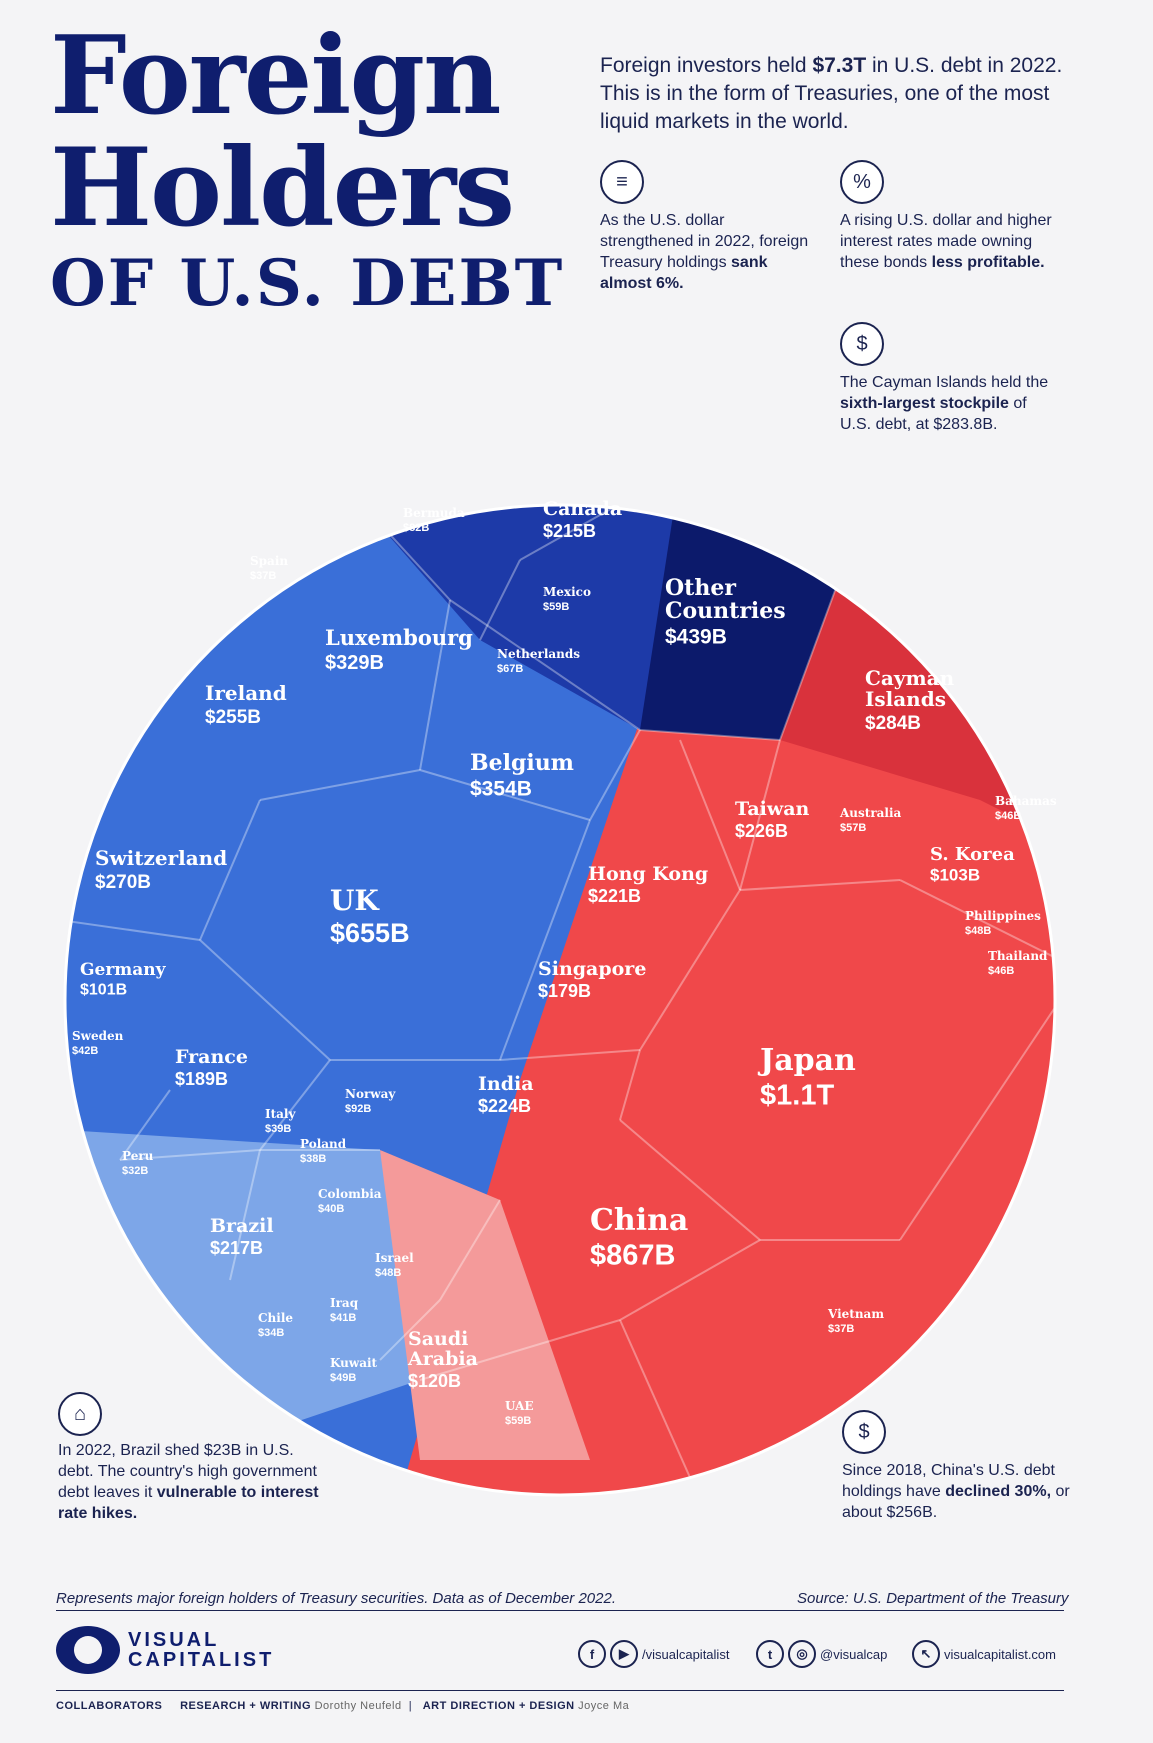 The image size is (1153, 1743). I want to click on social-website: ↖ visualcapitalist.com, so click(984, 1654).